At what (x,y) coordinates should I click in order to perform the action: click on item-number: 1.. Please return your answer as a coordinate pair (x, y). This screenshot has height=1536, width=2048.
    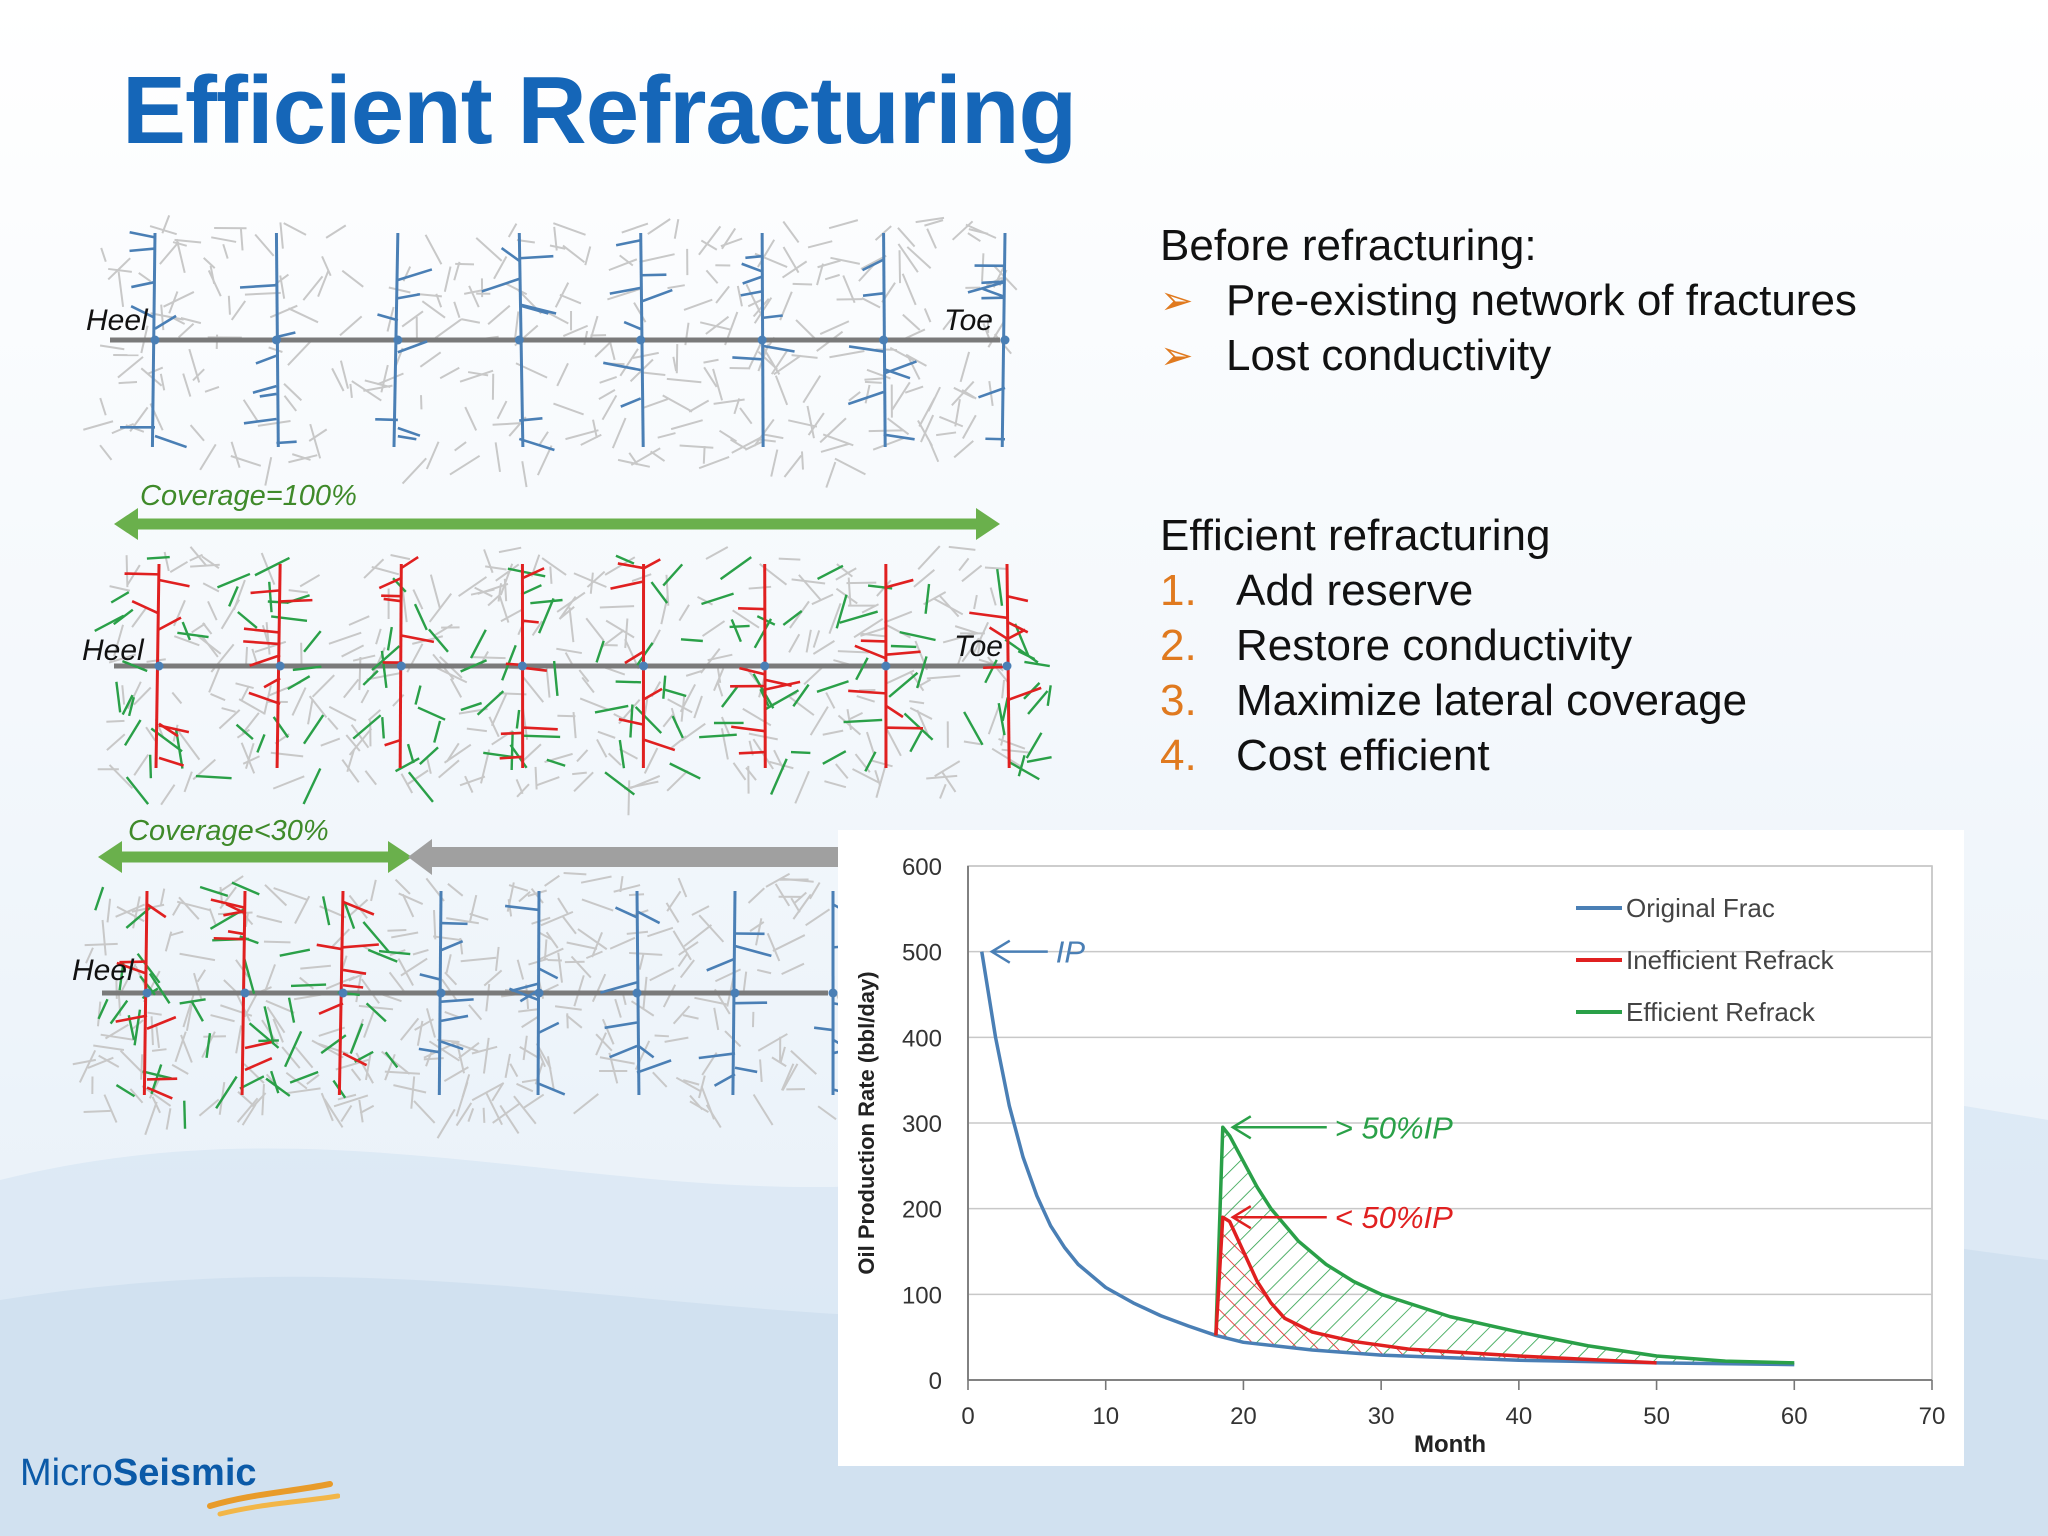
    Looking at the image, I should click on (1178, 590).